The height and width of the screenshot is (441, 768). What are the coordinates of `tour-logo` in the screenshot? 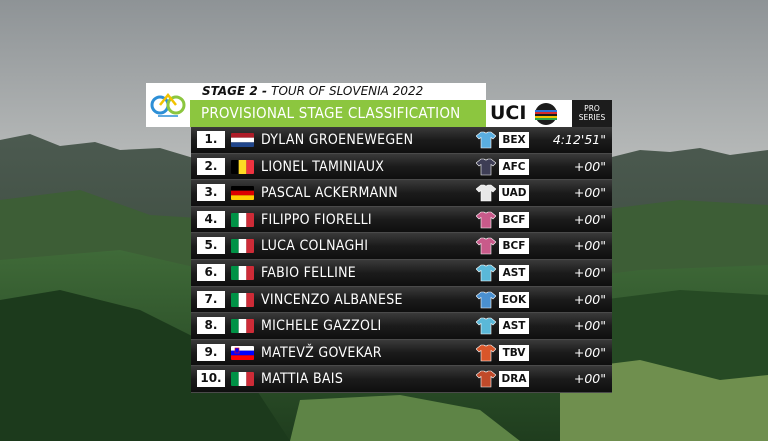 It's located at (168, 105).